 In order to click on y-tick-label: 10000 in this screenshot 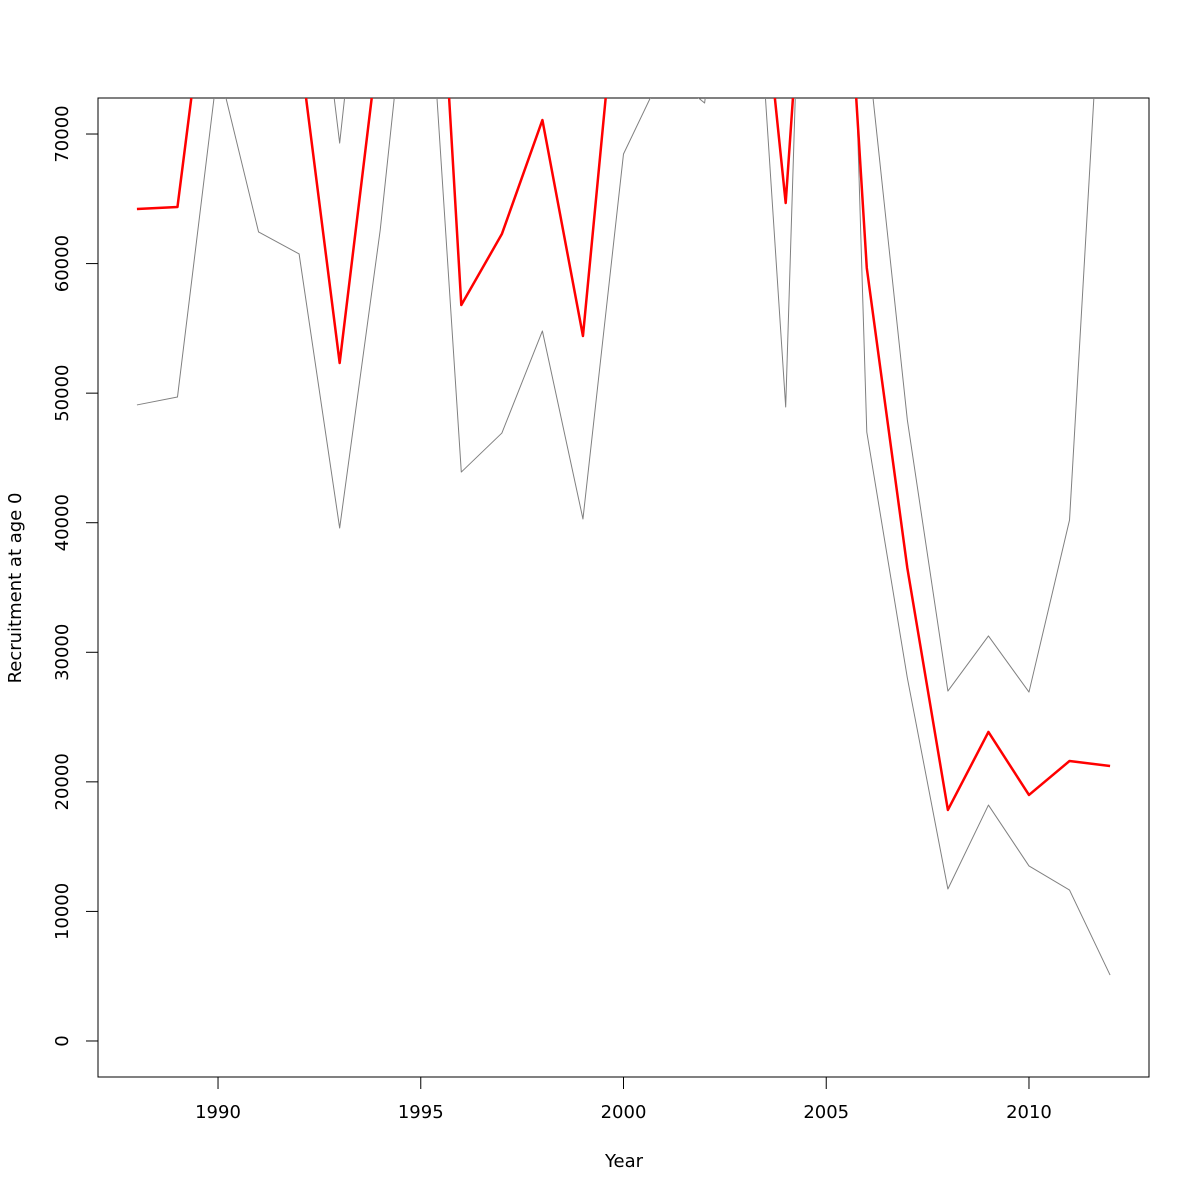, I will do `click(62, 911)`.